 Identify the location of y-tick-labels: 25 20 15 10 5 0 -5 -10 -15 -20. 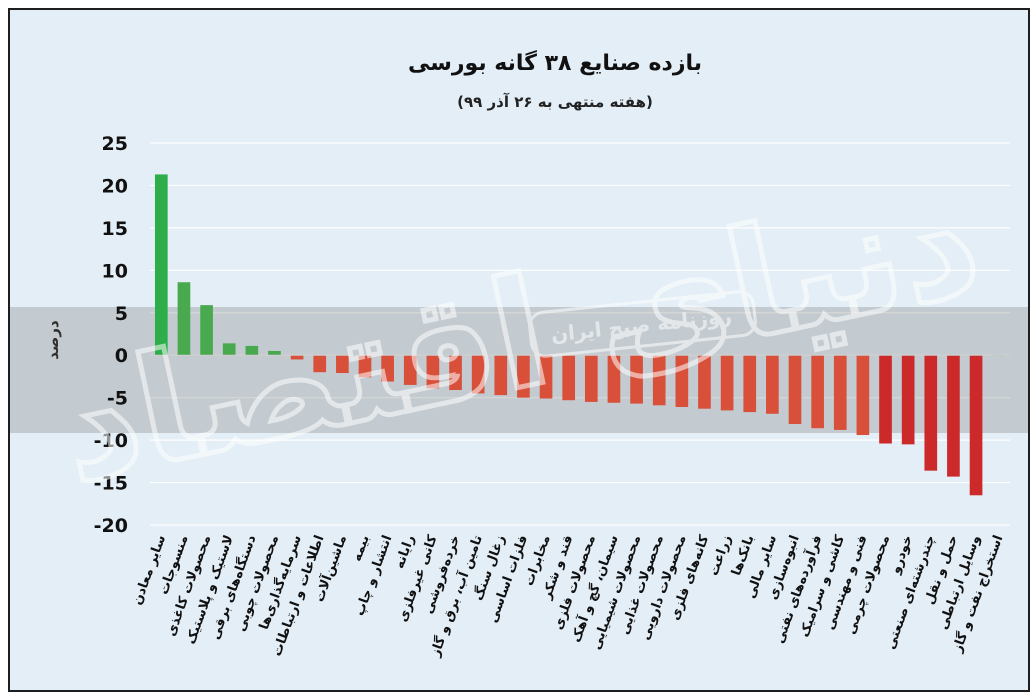
(111, 335).